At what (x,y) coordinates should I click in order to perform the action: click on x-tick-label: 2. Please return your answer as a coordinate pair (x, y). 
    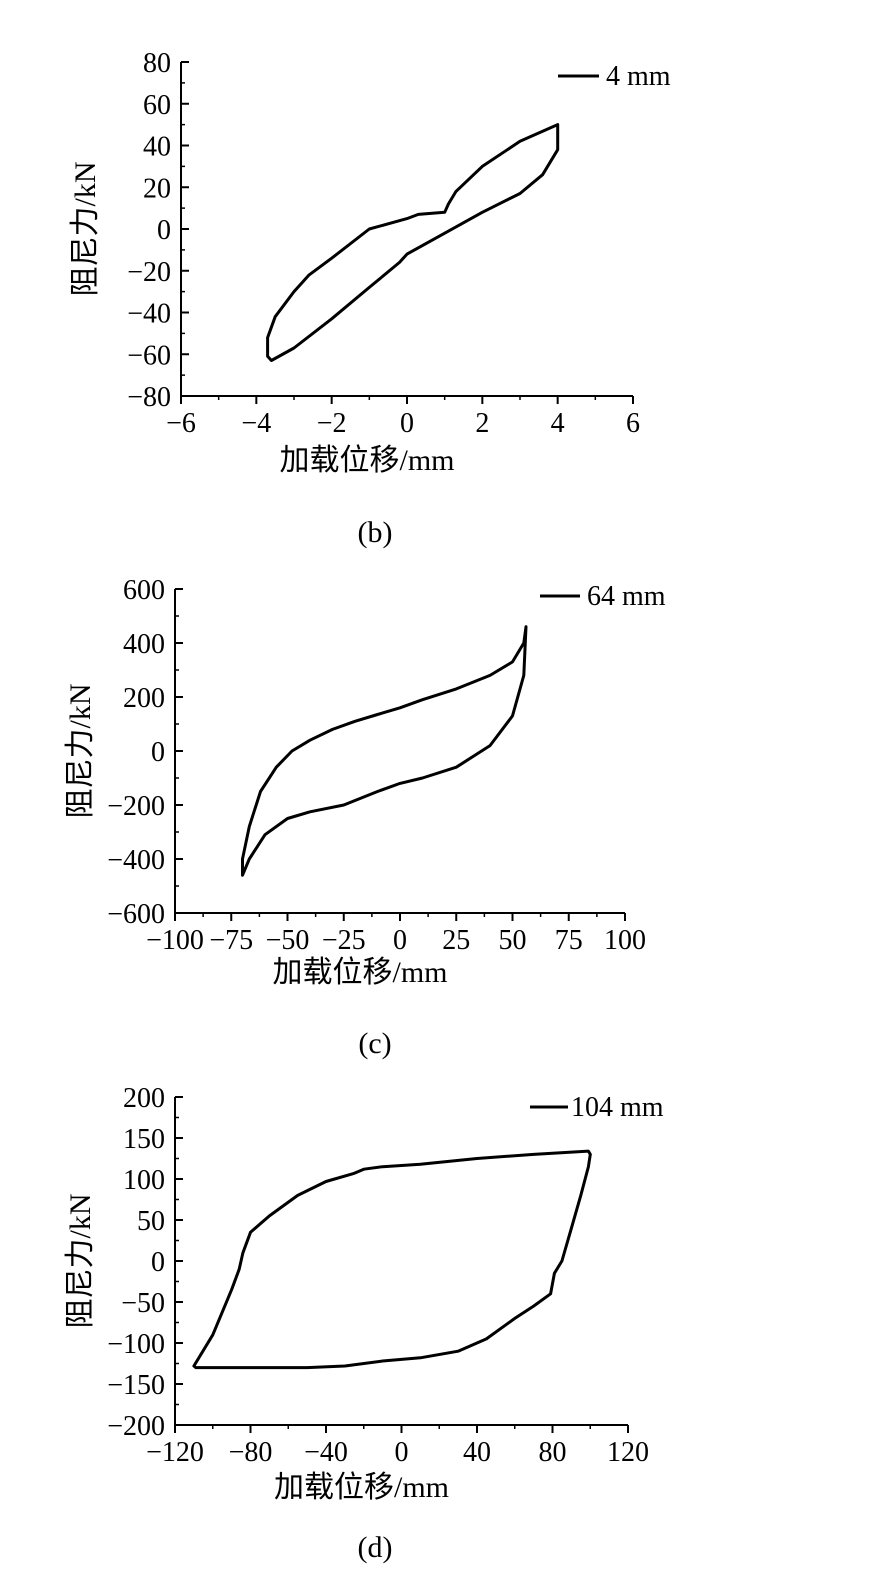
    Looking at the image, I should click on (482, 423).